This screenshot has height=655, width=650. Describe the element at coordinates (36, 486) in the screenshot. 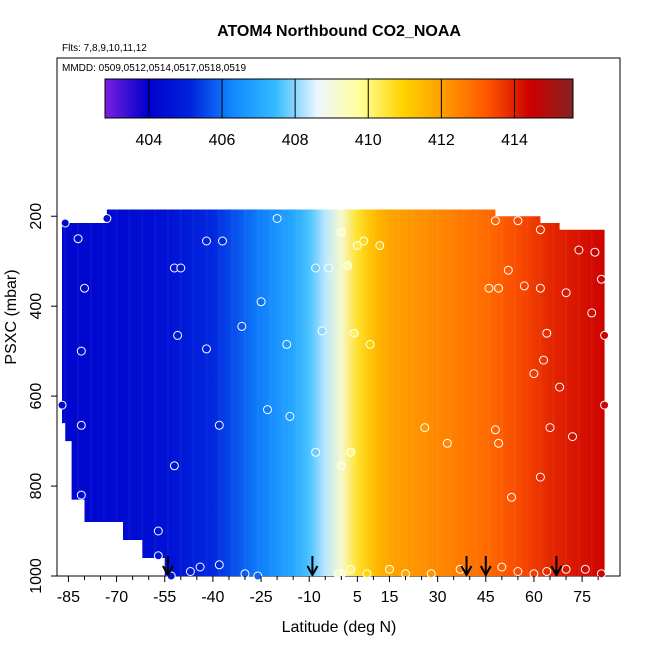

I see `y-tick-label: 800` at that location.